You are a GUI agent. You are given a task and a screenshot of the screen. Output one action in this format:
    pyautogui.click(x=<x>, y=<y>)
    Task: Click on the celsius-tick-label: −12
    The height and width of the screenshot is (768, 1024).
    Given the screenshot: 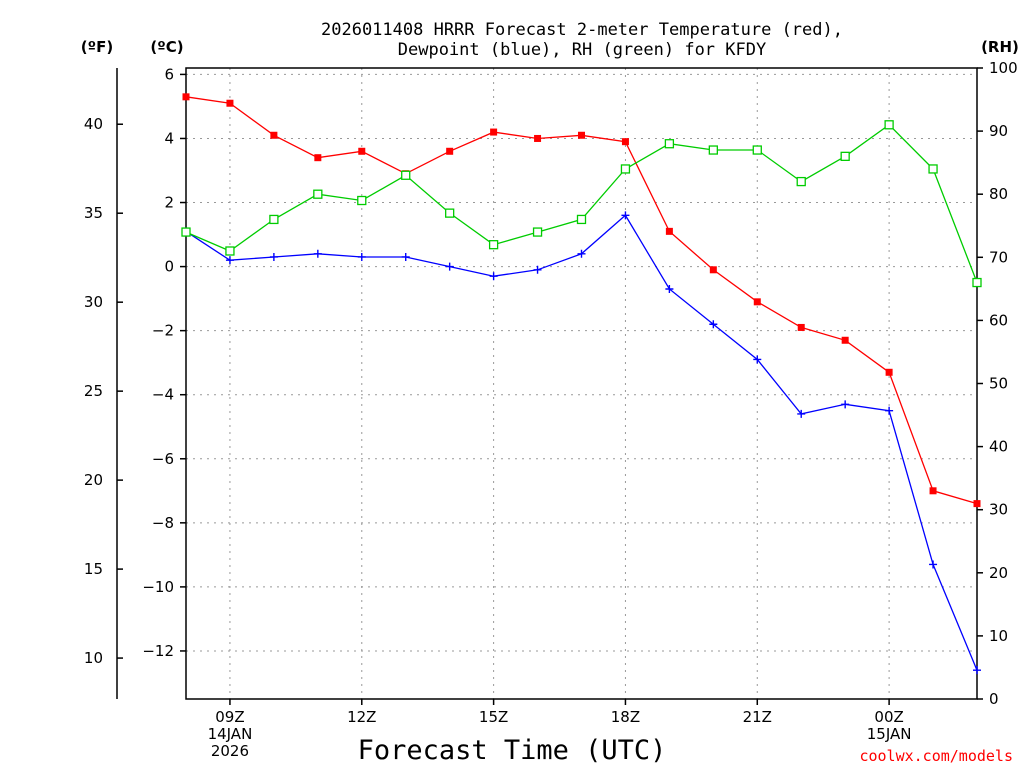 What is the action you would take?
    pyautogui.click(x=158, y=651)
    